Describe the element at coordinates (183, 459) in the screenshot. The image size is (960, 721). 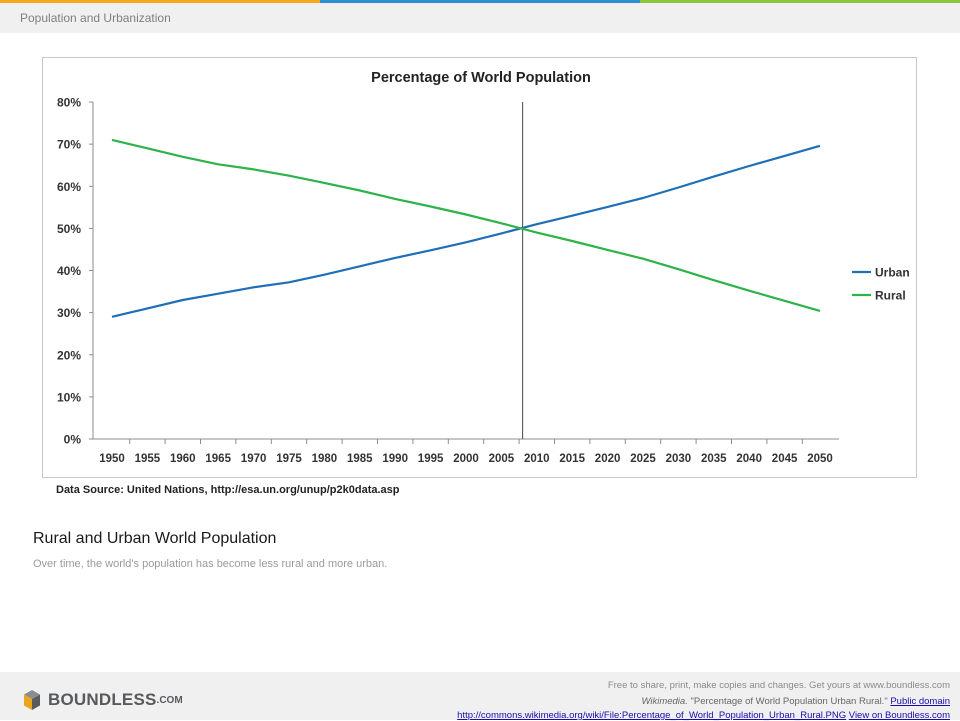
I see `x-tick-label: 1960` at that location.